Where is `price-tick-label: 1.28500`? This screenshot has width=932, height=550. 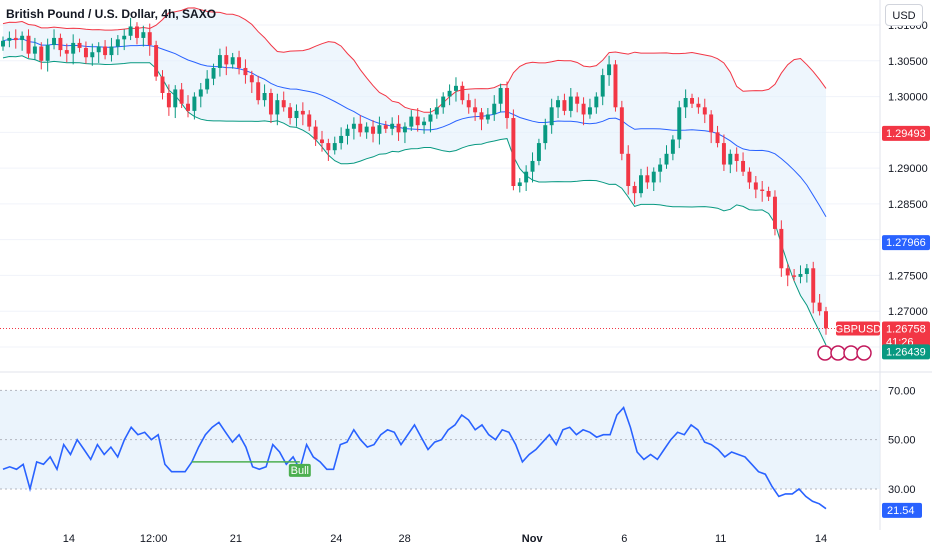
price-tick-label: 1.28500 is located at coordinates (908, 205).